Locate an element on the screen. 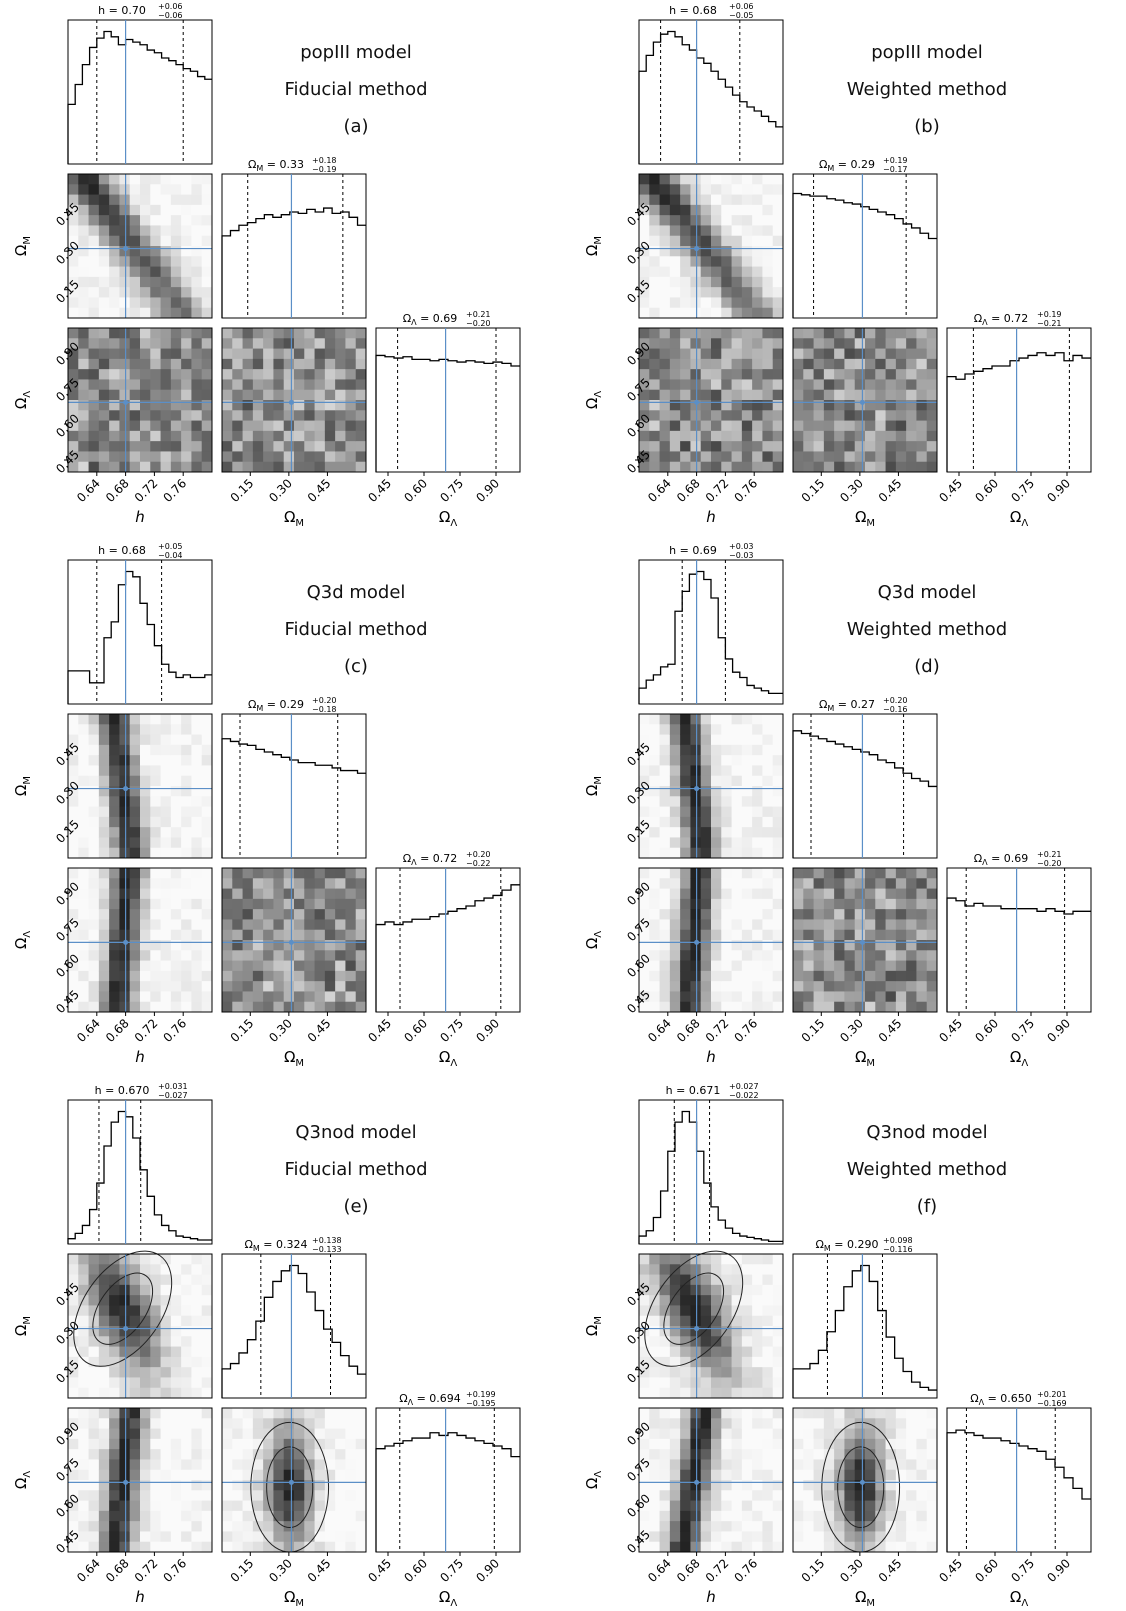 This screenshot has width=1126, height=1611. panel-model-label: Q3d model is located at coordinates (356, 592).